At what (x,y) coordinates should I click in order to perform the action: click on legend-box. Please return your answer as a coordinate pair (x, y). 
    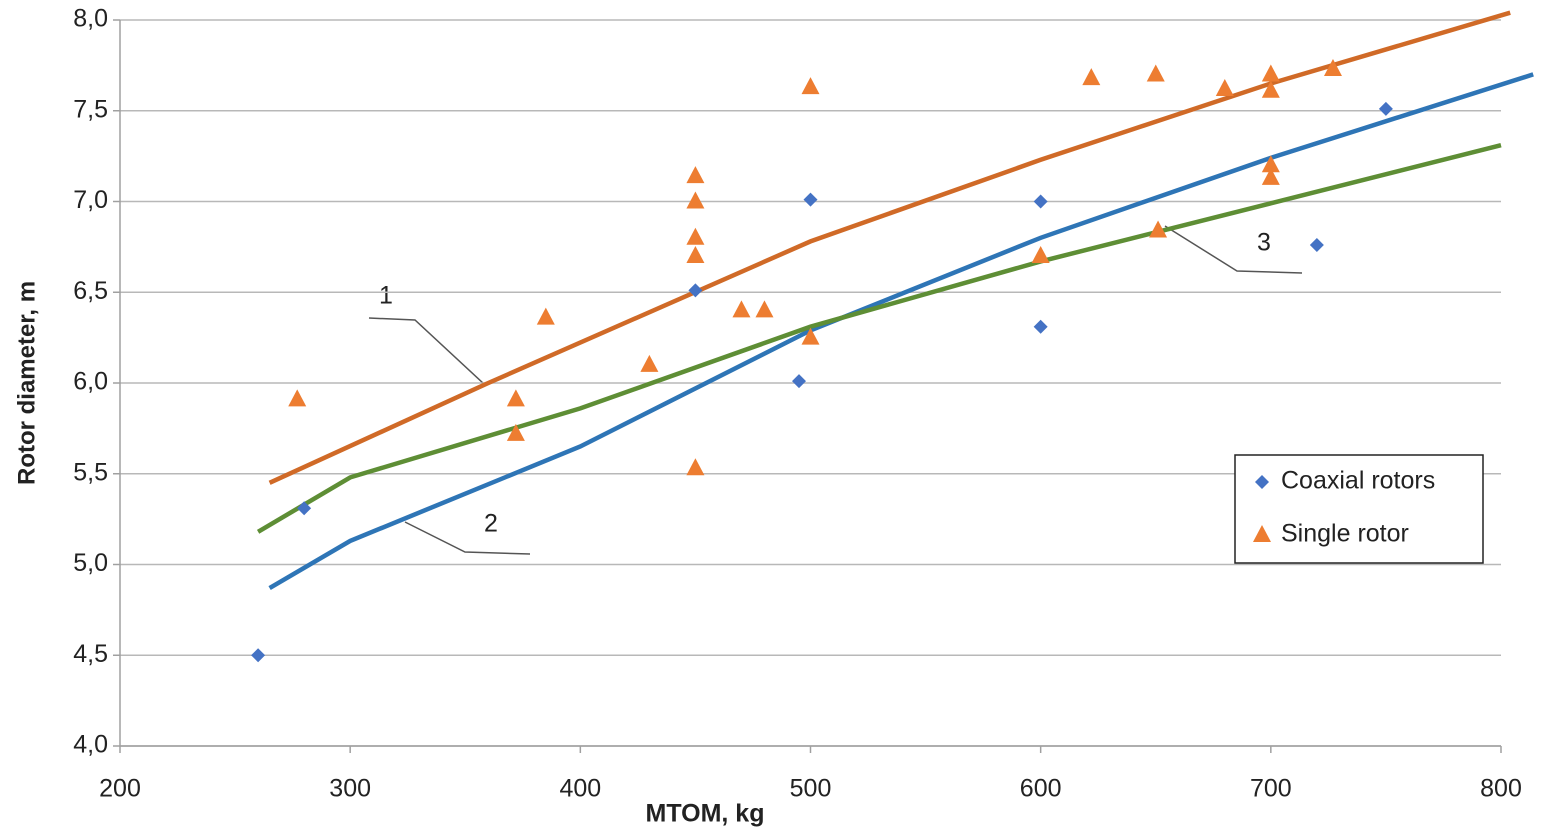
    Looking at the image, I should click on (1359, 509).